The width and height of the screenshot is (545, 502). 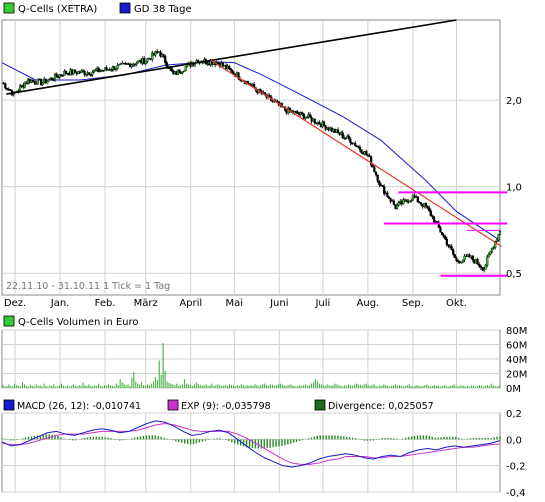 I want to click on y-tick-label: 0,0, so click(x=514, y=440).